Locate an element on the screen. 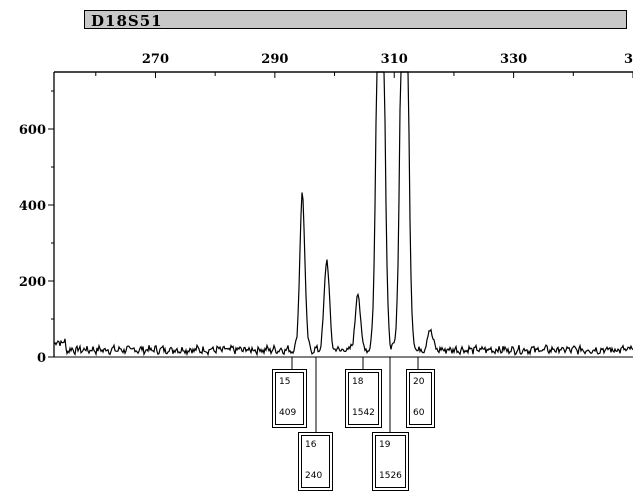  x-tick-label: 35 is located at coordinates (628, 59).